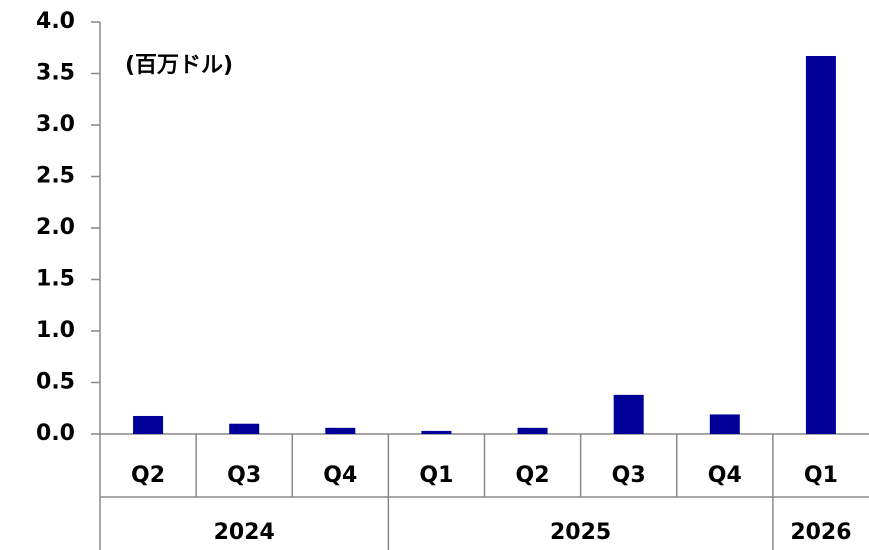 This screenshot has width=869, height=550. I want to click on y-tick-label: 1.0, so click(55, 330).